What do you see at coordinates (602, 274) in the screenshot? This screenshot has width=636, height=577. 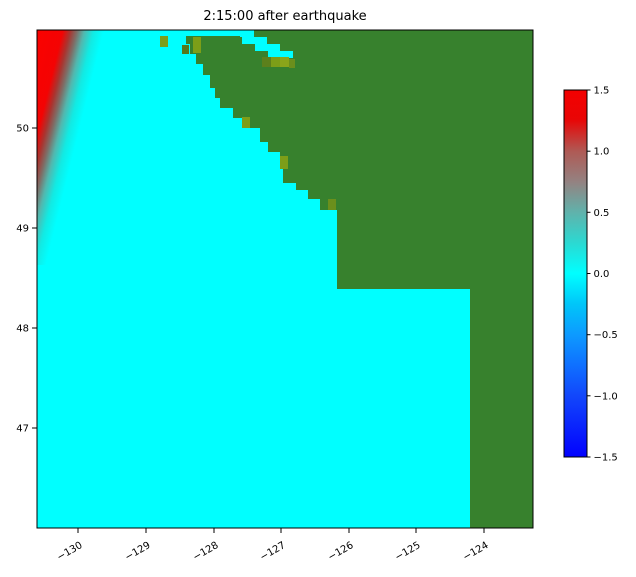 I see `colorbar-tick-label: 0.0` at bounding box center [602, 274].